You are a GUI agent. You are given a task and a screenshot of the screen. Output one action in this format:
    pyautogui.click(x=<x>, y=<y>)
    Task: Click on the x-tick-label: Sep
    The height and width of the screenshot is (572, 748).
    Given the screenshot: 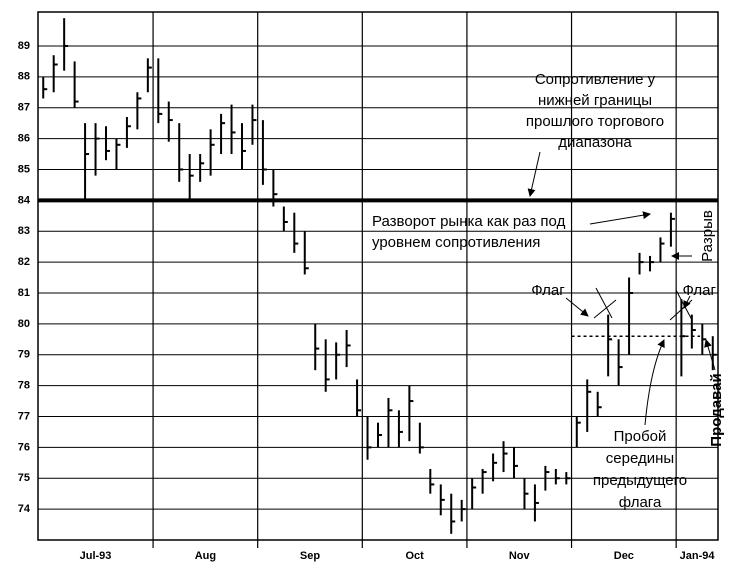 What is the action you would take?
    pyautogui.click(x=310, y=556)
    